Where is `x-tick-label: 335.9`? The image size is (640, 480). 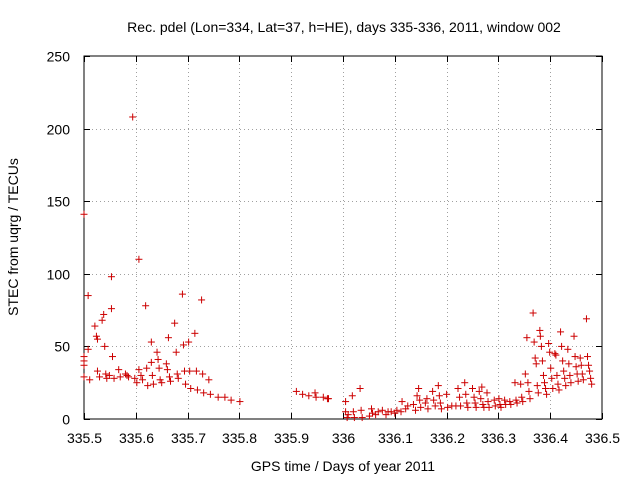
x-tick-label: 335.9 is located at coordinates (291, 438).